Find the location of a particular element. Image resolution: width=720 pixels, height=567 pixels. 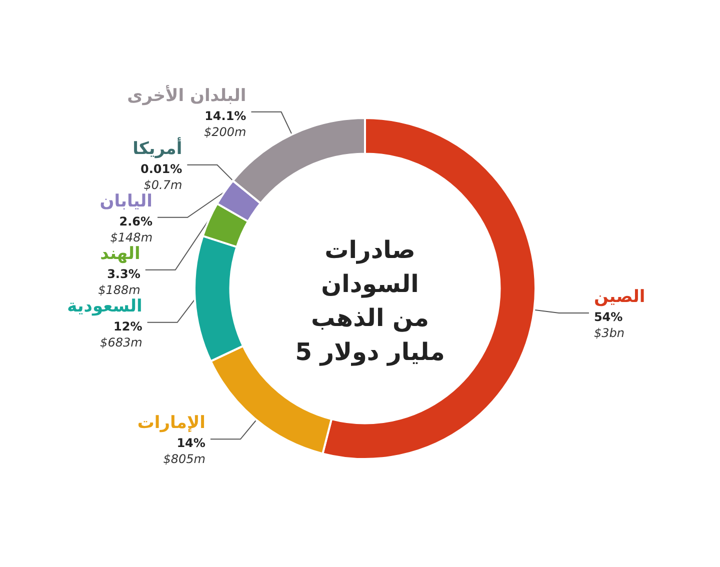

data-label: 0.01% $0.7m is located at coordinates (161, 177).